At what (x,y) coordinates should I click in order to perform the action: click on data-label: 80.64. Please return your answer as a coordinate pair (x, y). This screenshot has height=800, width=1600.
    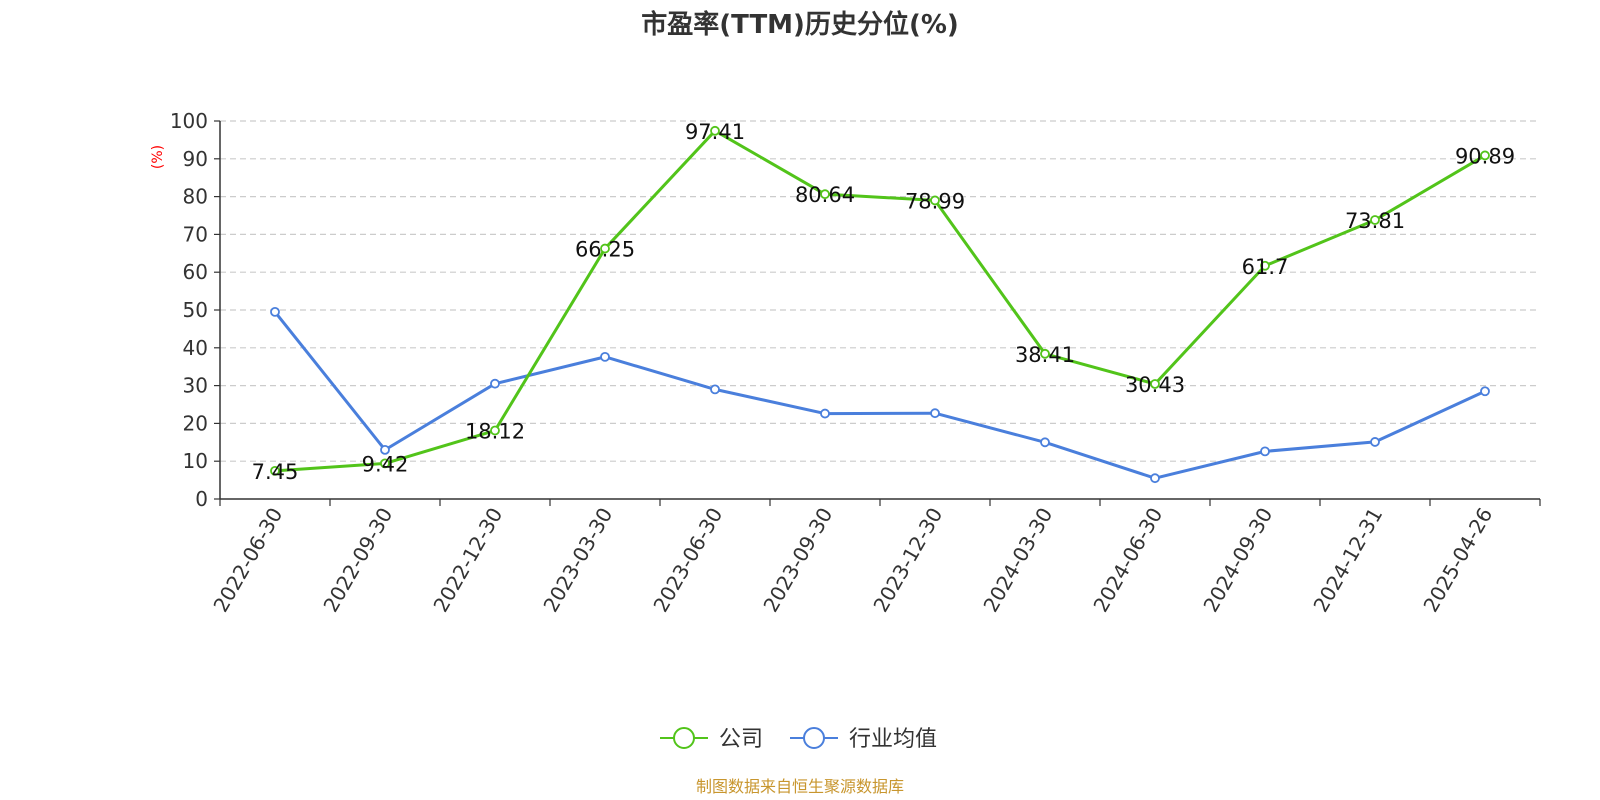
    Looking at the image, I should click on (825, 195).